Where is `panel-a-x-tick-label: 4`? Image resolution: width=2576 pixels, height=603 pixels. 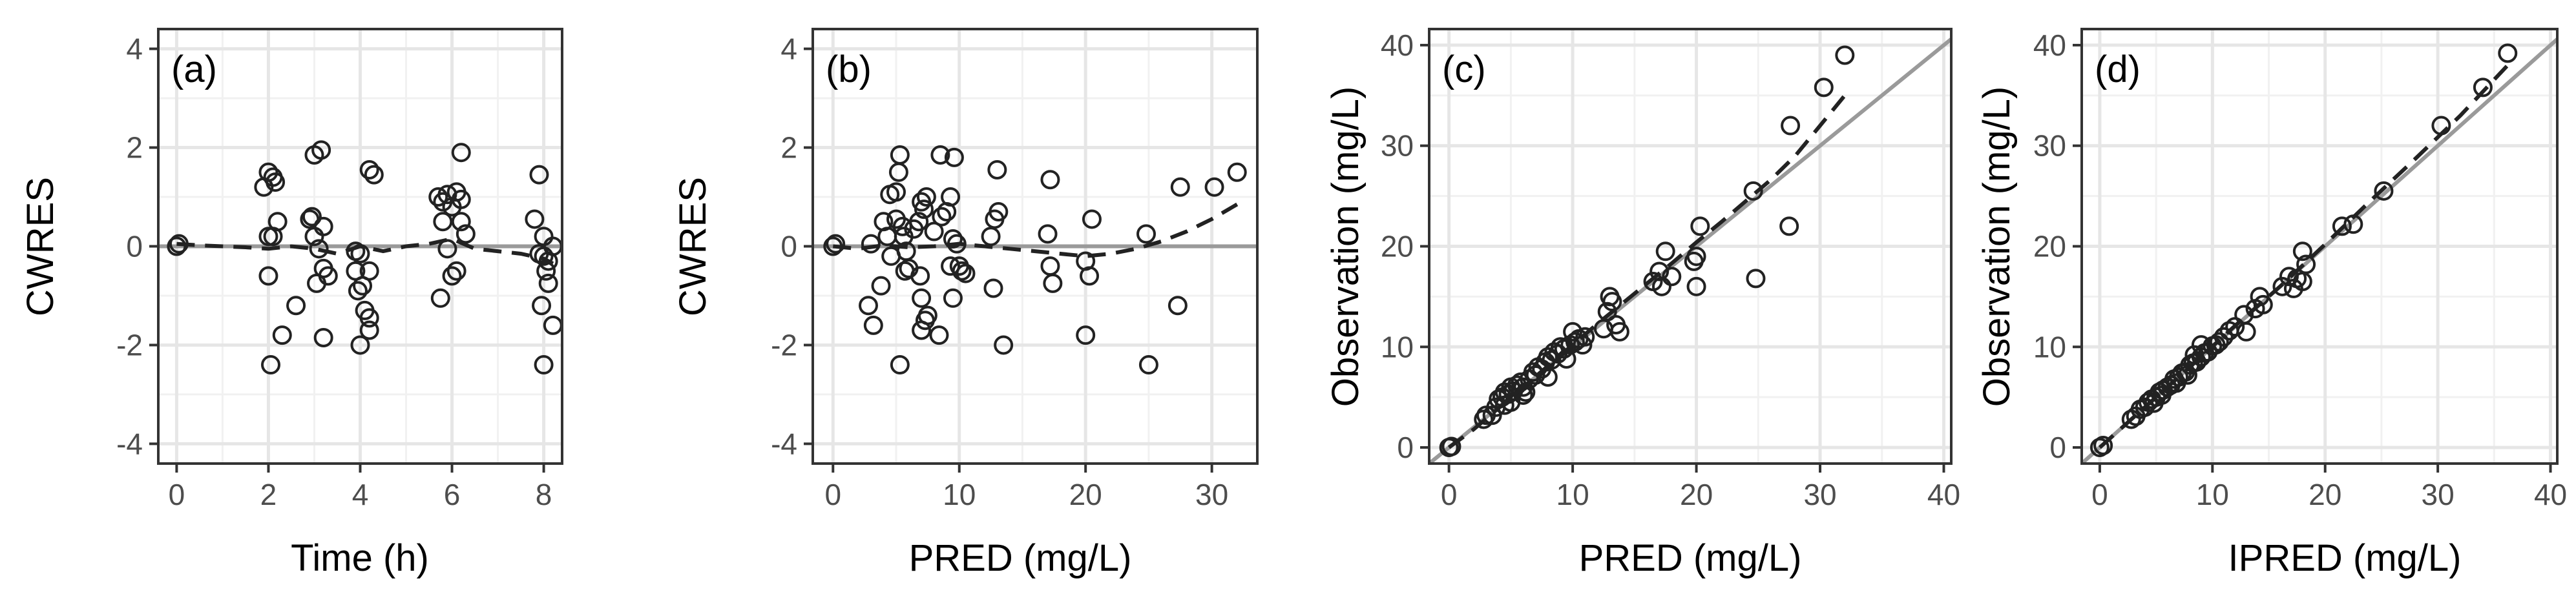
panel-a-x-tick-label: 4 is located at coordinates (360, 495).